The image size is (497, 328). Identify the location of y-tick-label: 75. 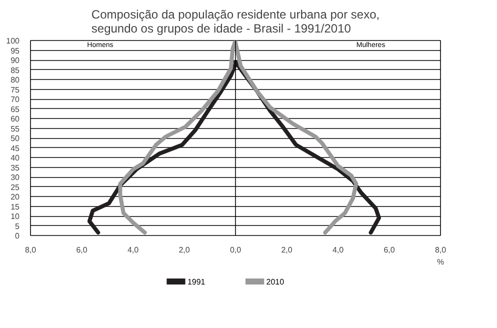
(15, 89).